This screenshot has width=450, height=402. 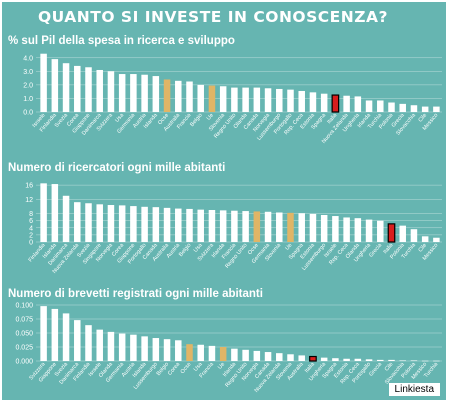 What do you see at coordinates (186, 368) in the screenshot?
I see `category-label: Ocse` at bounding box center [186, 368].